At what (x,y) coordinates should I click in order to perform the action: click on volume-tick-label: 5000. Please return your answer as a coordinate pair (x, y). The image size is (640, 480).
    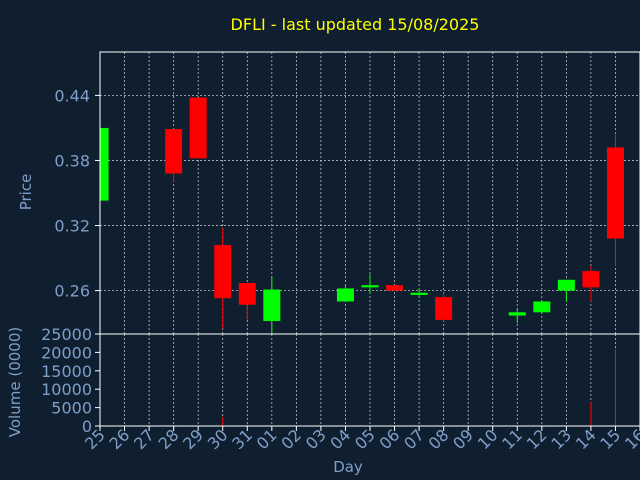
    Looking at the image, I should click on (71, 408).